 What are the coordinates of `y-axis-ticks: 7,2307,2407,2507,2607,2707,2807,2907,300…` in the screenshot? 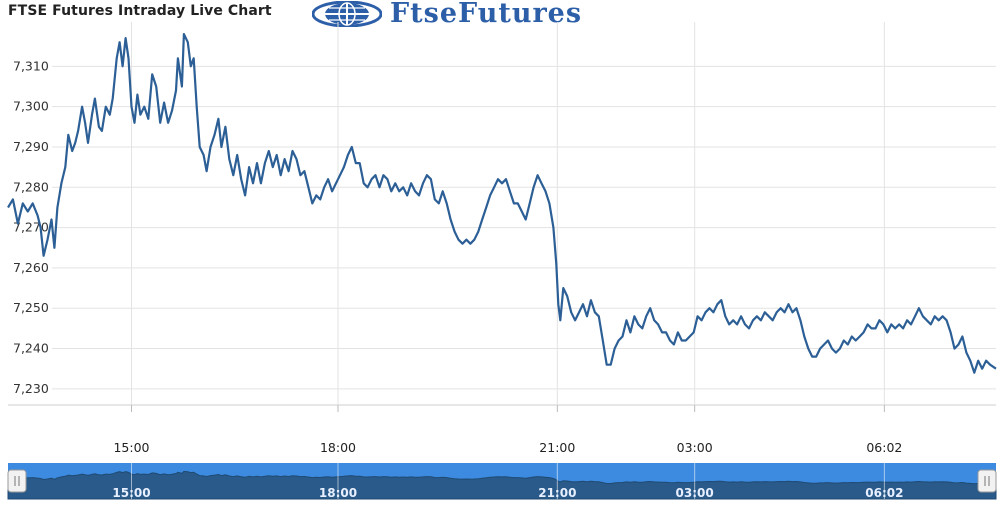 It's located at (31, 227).